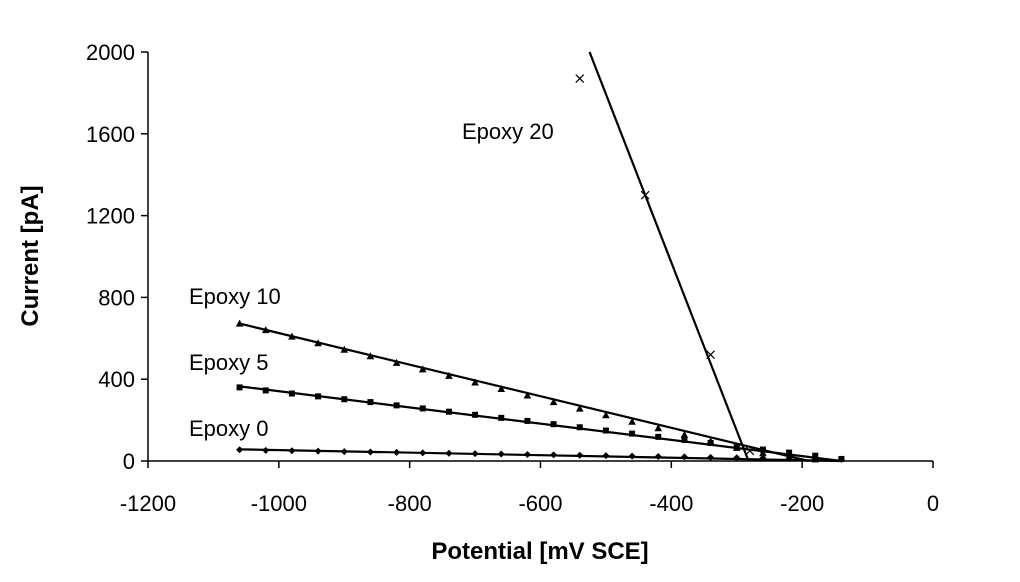 The image size is (1020, 582). Describe the element at coordinates (802, 503) in the screenshot. I see `x-tick-label: -200` at that location.